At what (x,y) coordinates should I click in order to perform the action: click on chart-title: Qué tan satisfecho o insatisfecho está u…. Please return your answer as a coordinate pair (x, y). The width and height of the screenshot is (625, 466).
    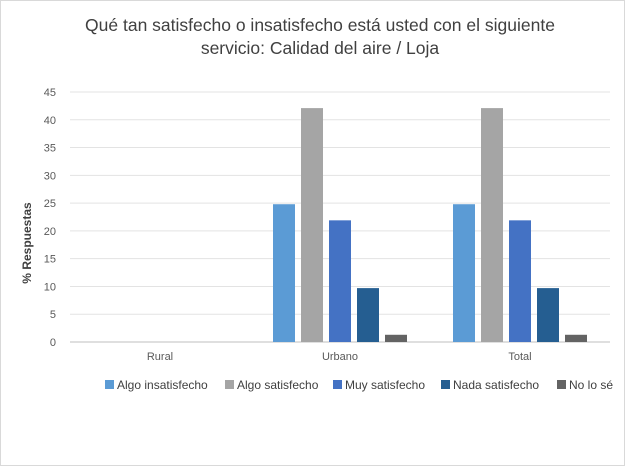
    Looking at the image, I should click on (320, 37).